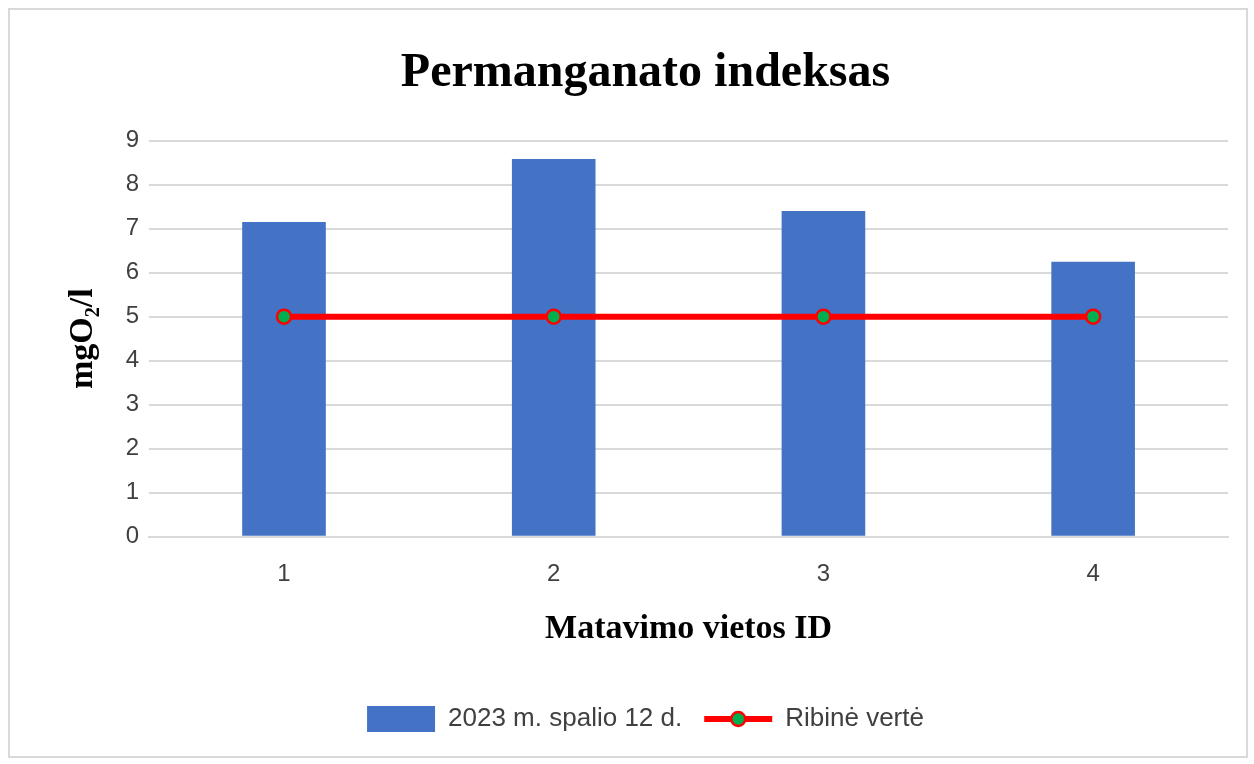  What do you see at coordinates (132, 227) in the screenshot?
I see `y-tick-label: 7` at bounding box center [132, 227].